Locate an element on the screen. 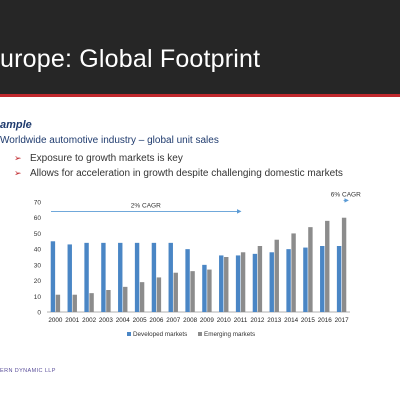  x-tick-label: 2005 is located at coordinates (140, 320).